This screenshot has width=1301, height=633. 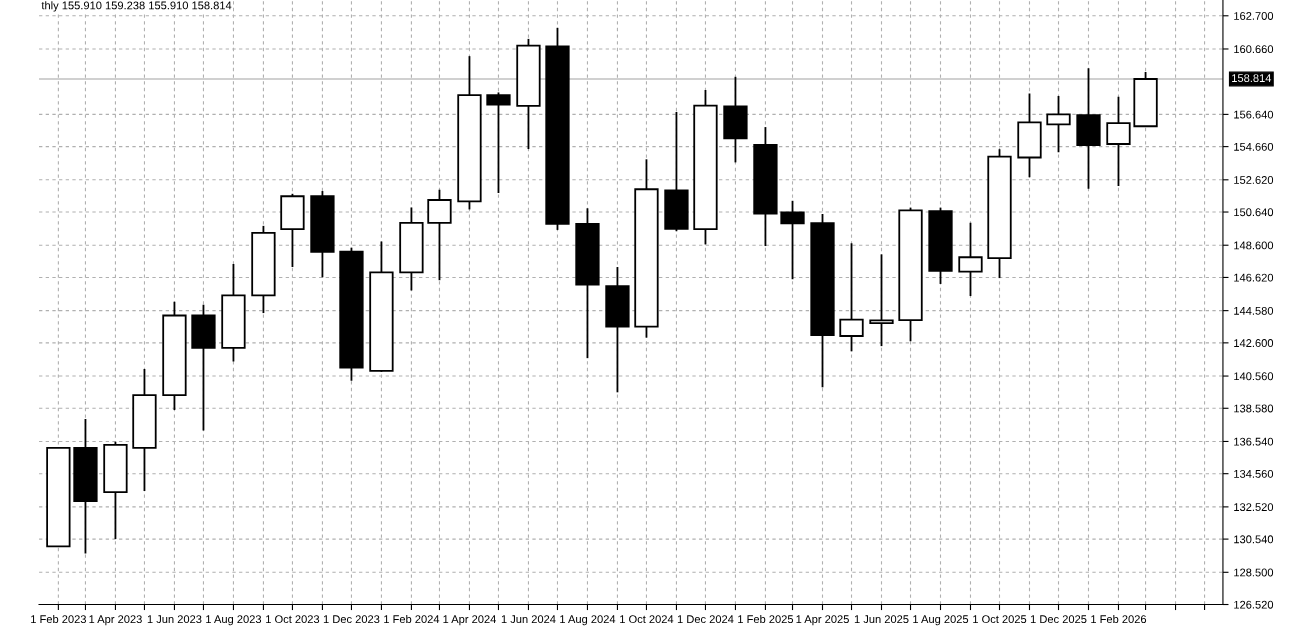 I want to click on x-tick-label: 1 Apr 2024, so click(x=470, y=620).